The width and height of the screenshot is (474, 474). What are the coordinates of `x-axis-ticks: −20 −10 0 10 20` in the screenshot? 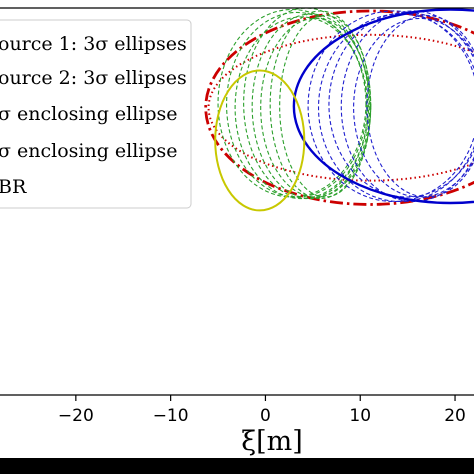 It's located at (262, 410).